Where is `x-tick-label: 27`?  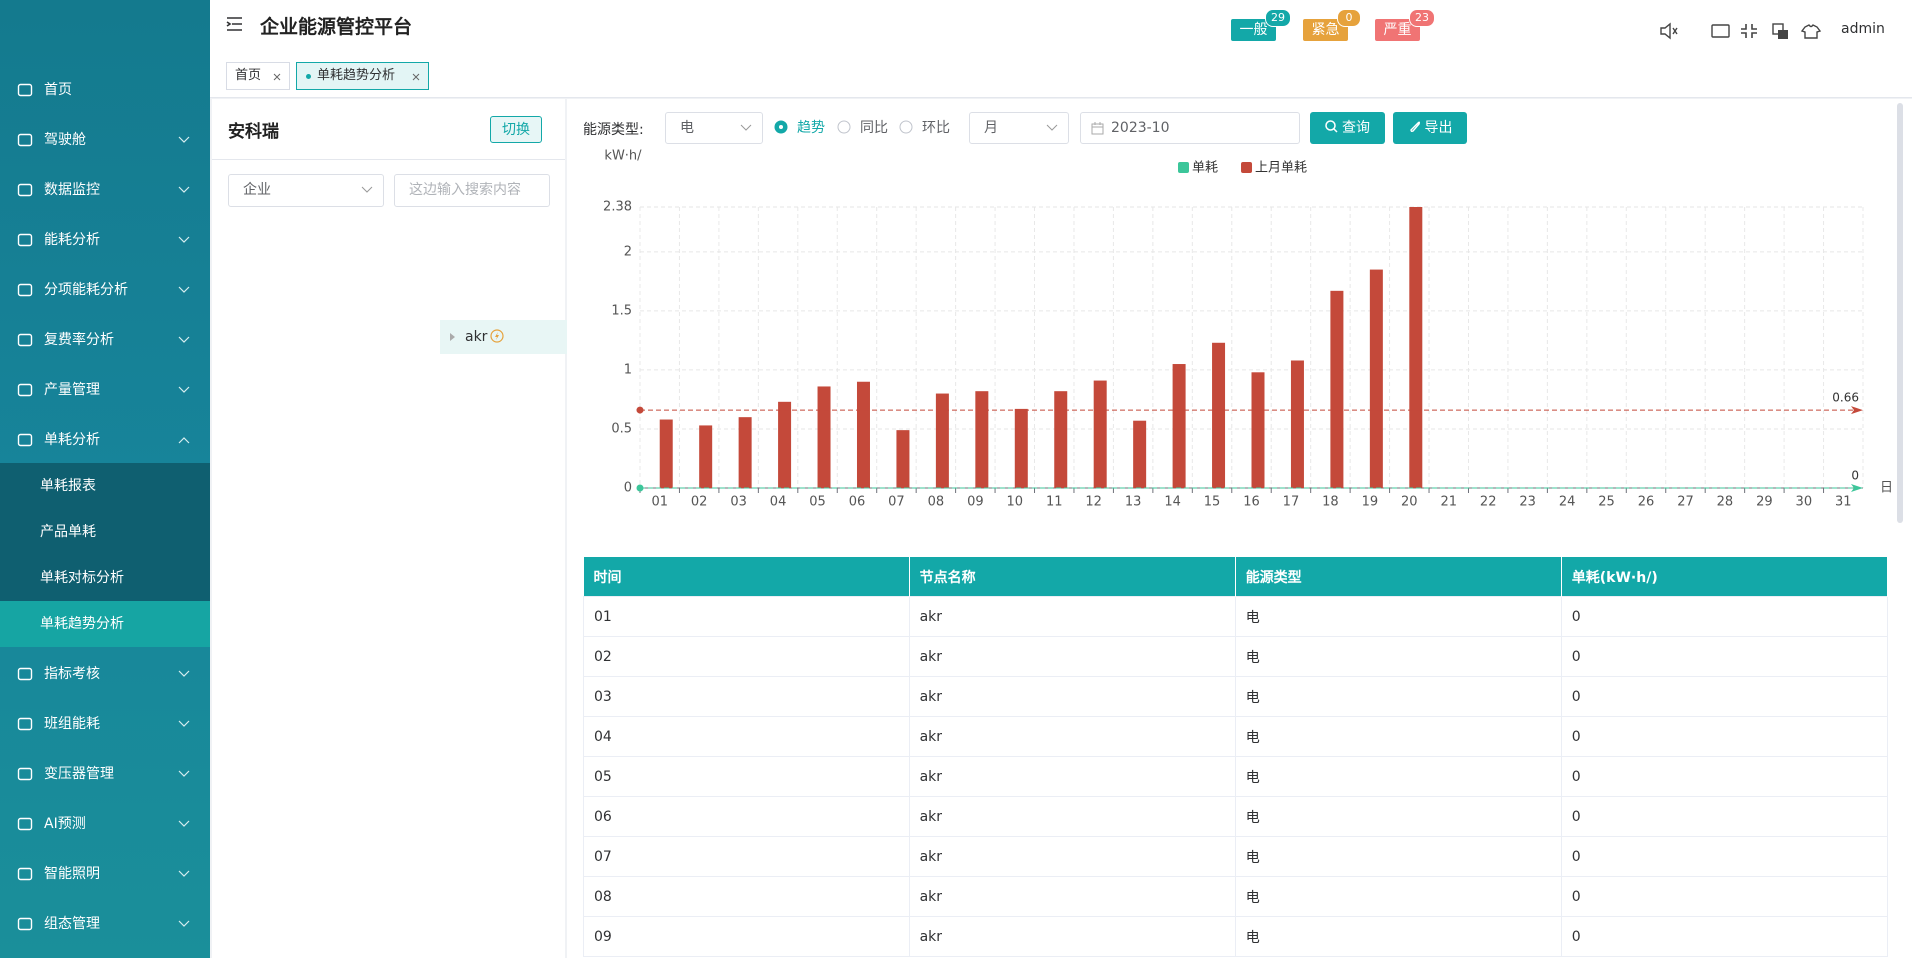
x-tick-label: 27 is located at coordinates (1685, 502).